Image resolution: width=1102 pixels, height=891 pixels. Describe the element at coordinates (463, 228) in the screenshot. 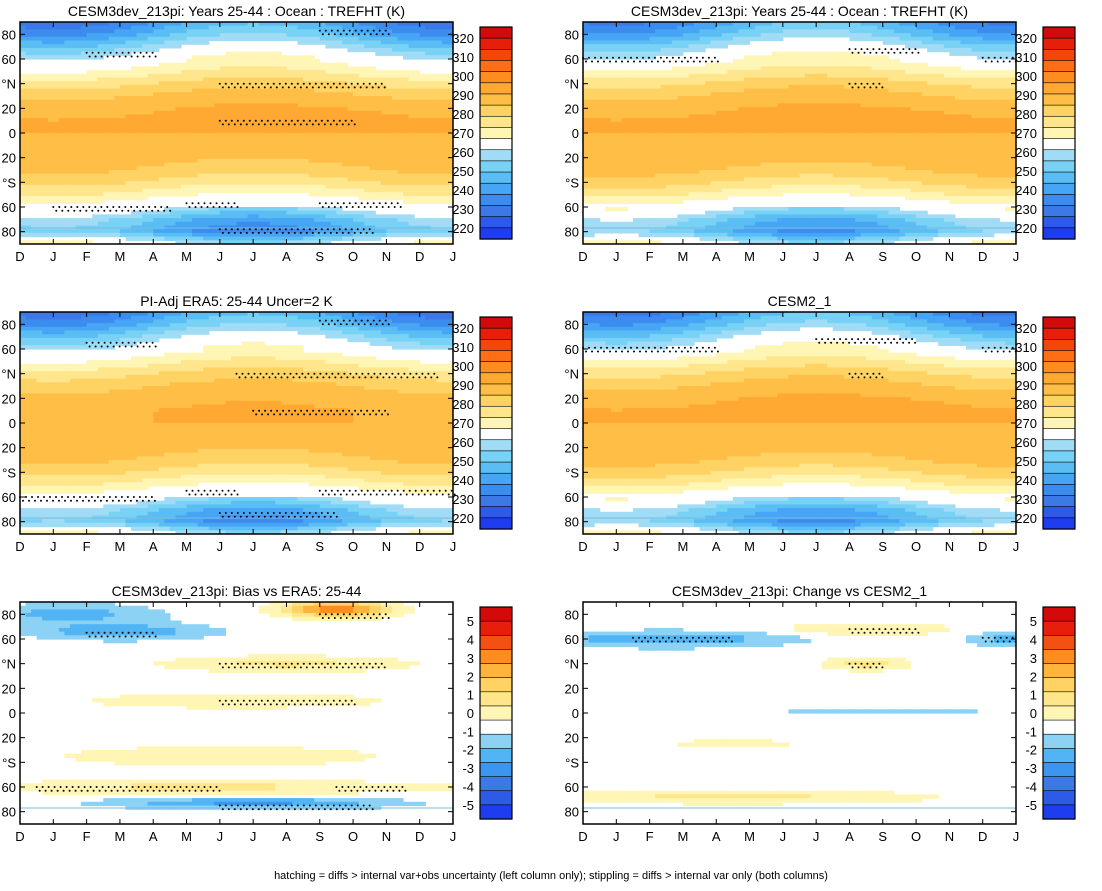

I see `colorbar-label: 220` at that location.